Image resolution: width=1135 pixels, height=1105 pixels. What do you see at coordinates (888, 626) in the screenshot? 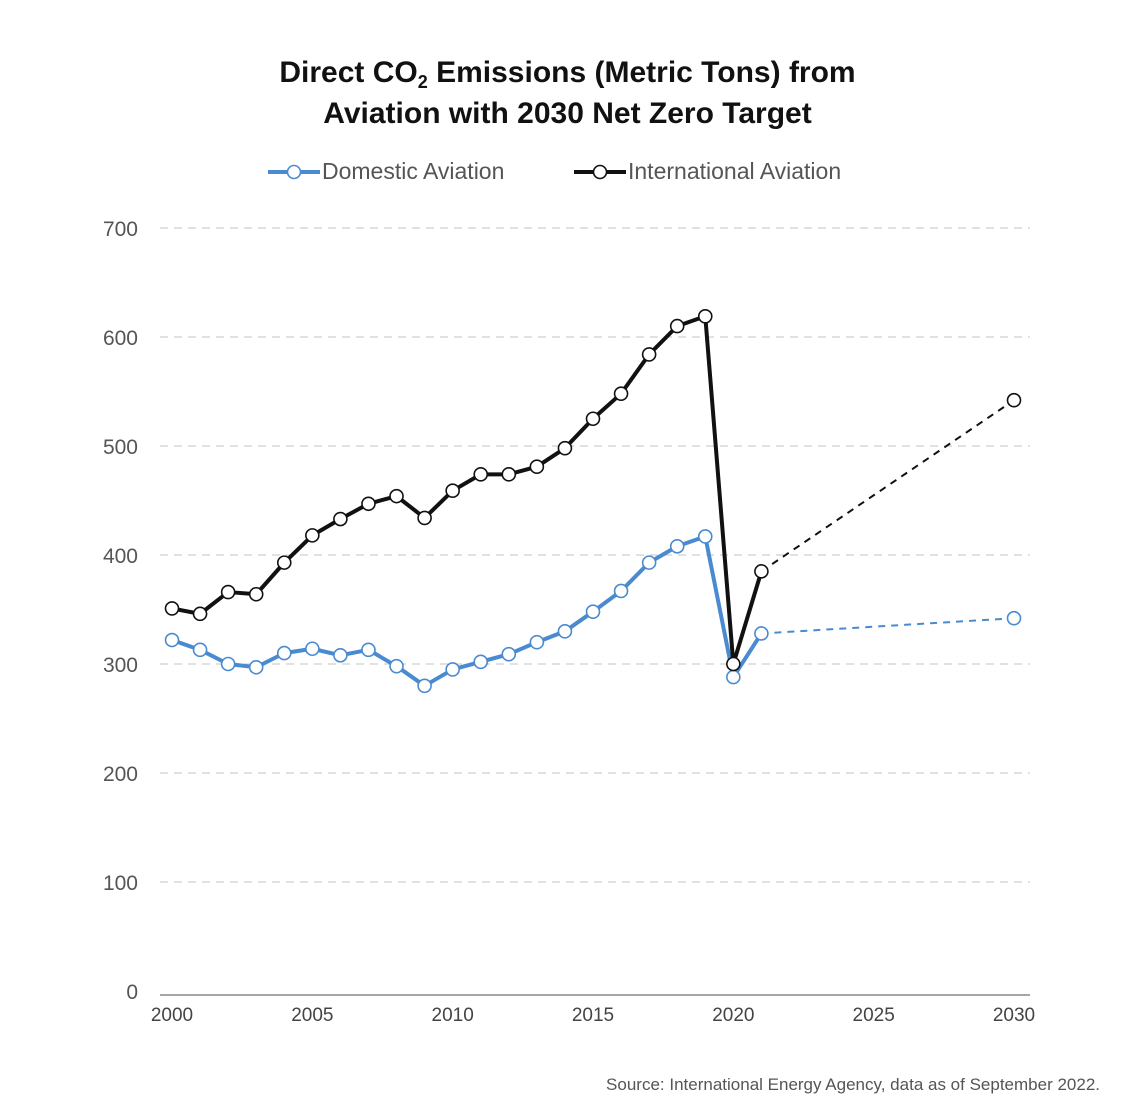
I see `projection-line-domestic-aviation` at bounding box center [888, 626].